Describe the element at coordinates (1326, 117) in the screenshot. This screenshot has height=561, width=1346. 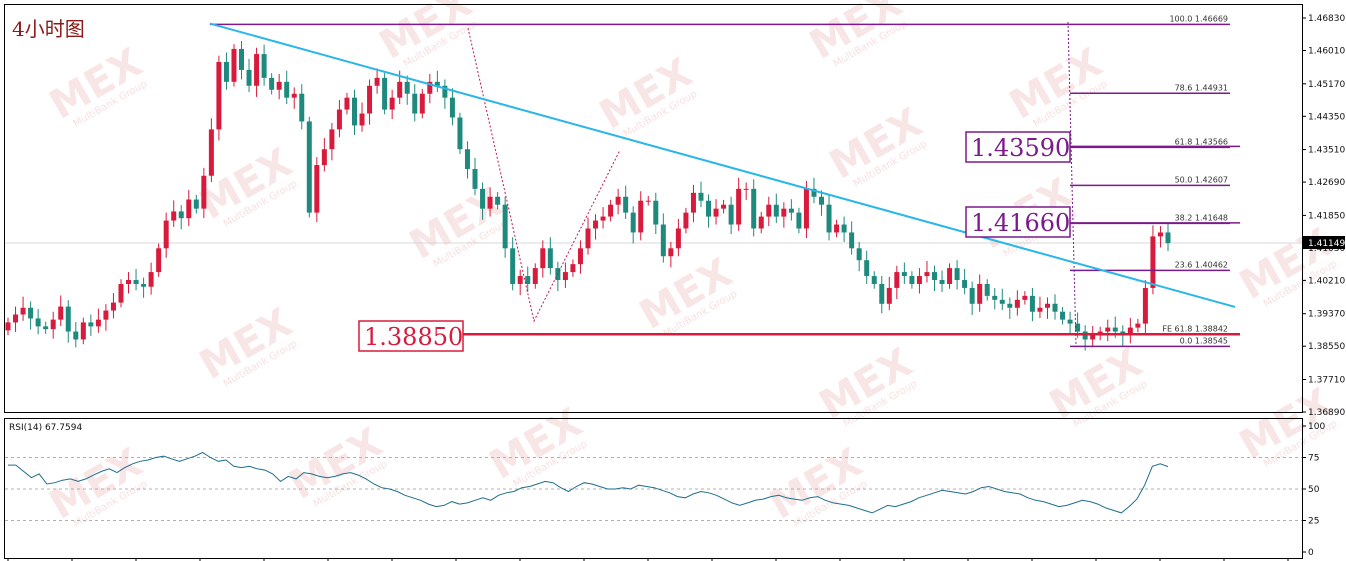
I see `price-tick-label: 1.44350` at that location.